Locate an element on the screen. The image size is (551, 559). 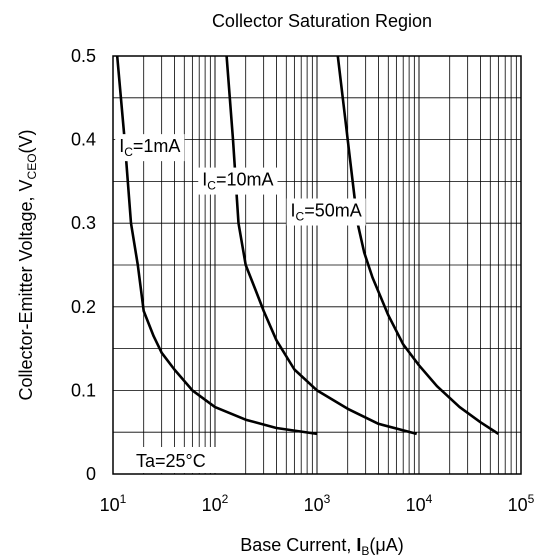
y-tick-label: 0.4 is located at coordinates (83, 140).